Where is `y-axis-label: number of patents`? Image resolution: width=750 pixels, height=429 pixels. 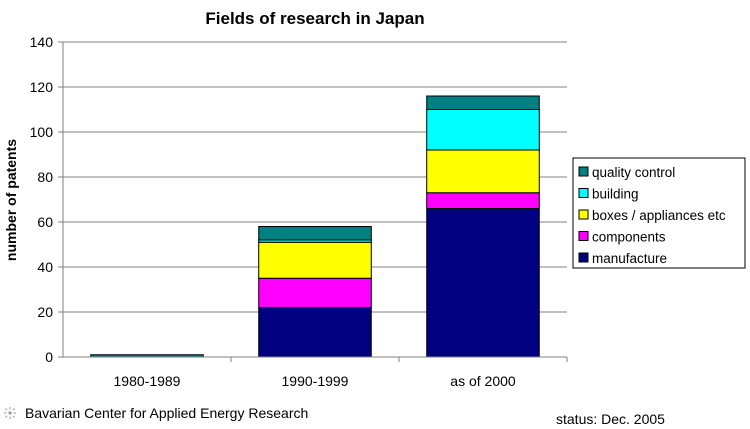 y-axis-label: number of patents is located at coordinates (11, 200).